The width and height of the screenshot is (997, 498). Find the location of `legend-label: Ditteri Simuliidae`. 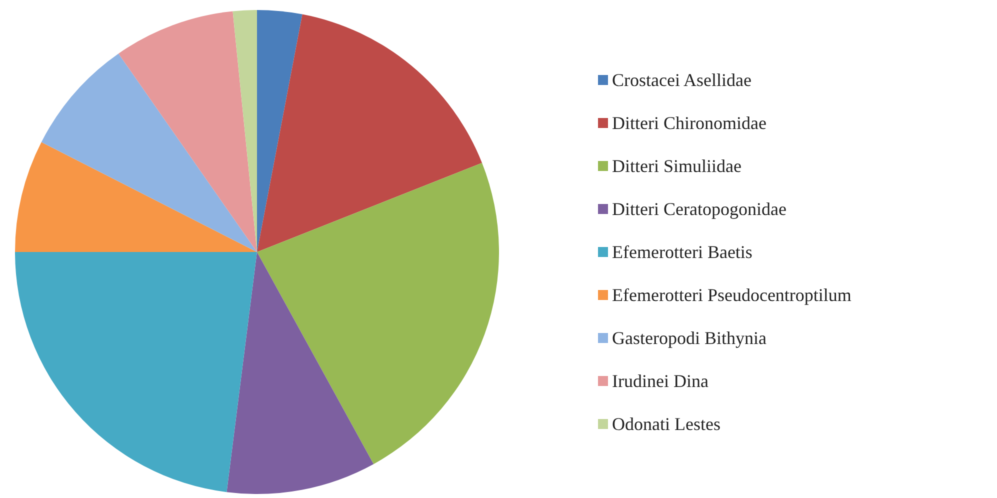

legend-label: Ditteri Simuliidae is located at coordinates (677, 166).